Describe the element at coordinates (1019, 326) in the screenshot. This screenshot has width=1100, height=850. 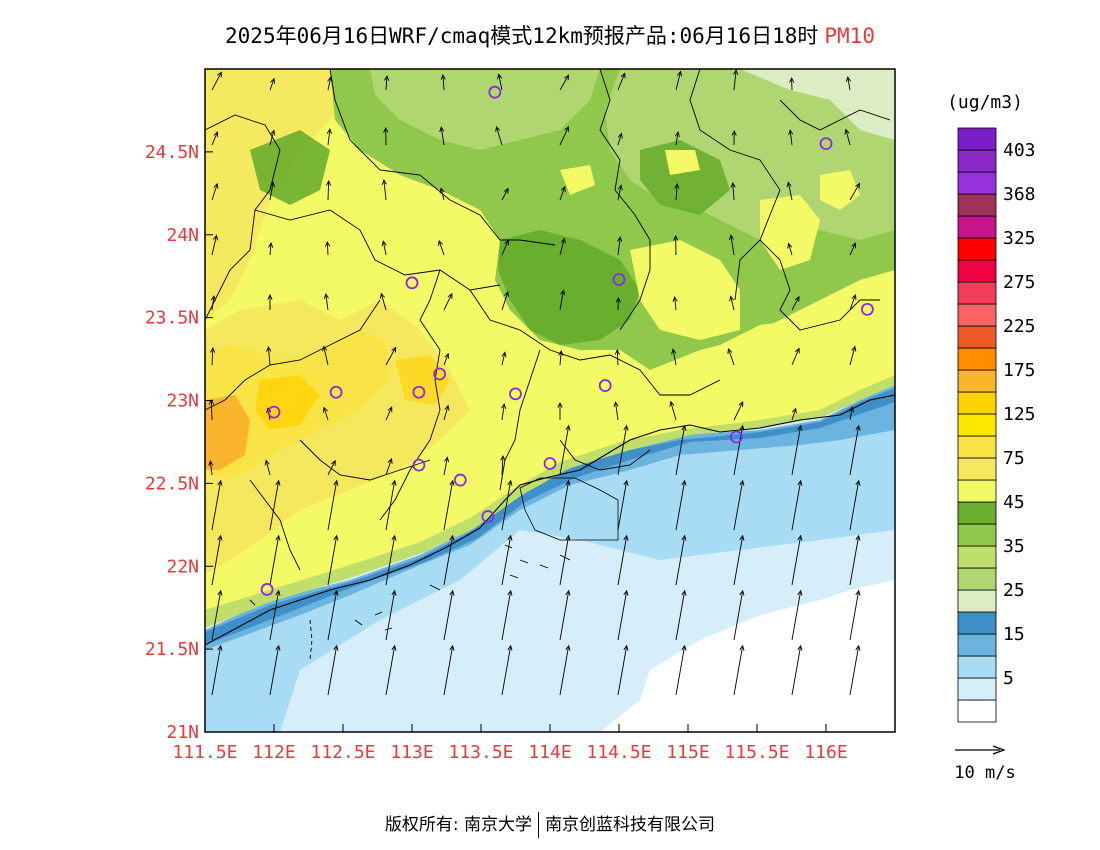
I see `colorbar-label: 225` at that location.